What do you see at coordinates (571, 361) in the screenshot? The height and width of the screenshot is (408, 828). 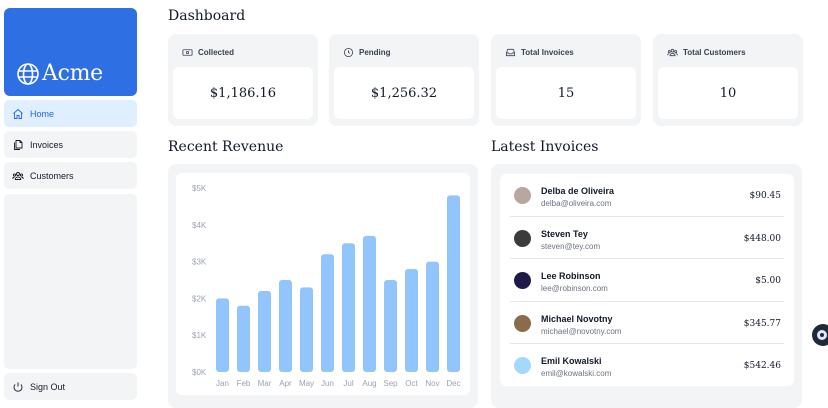 I see `invoice-customer-name: Emil Kowalski` at bounding box center [571, 361].